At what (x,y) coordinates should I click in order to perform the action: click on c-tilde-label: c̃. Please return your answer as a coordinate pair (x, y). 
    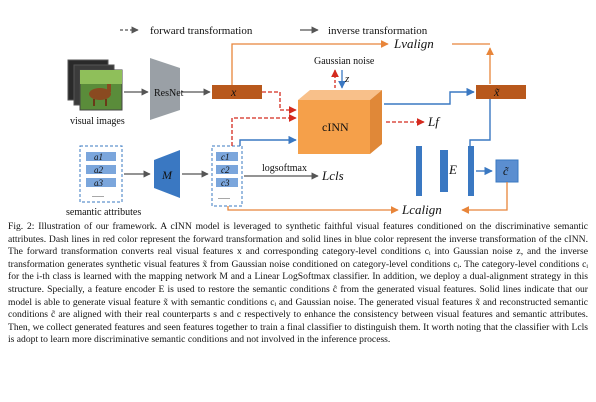
    Looking at the image, I should click on (506, 171).